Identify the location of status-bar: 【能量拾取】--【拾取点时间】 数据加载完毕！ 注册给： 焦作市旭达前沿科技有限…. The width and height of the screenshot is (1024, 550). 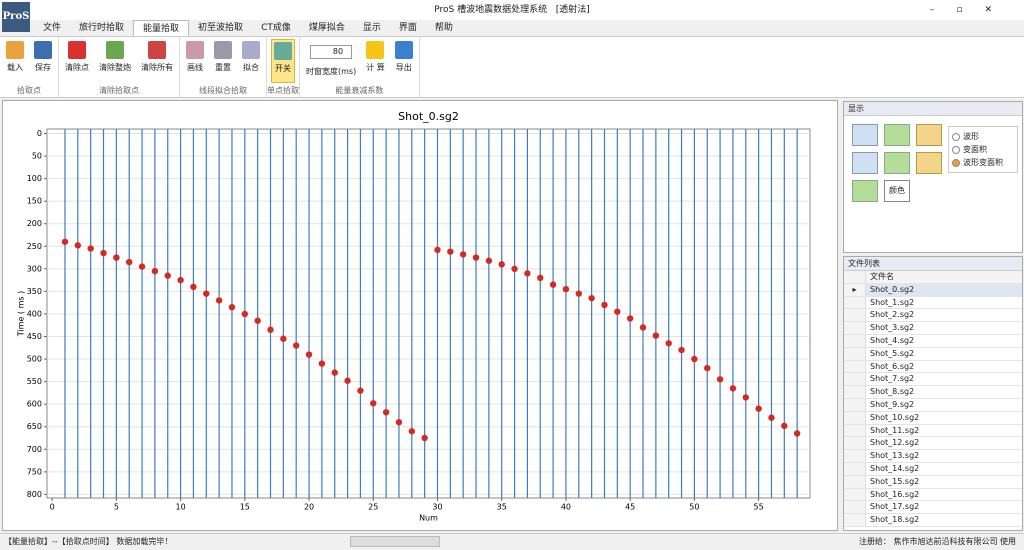
(512, 541).